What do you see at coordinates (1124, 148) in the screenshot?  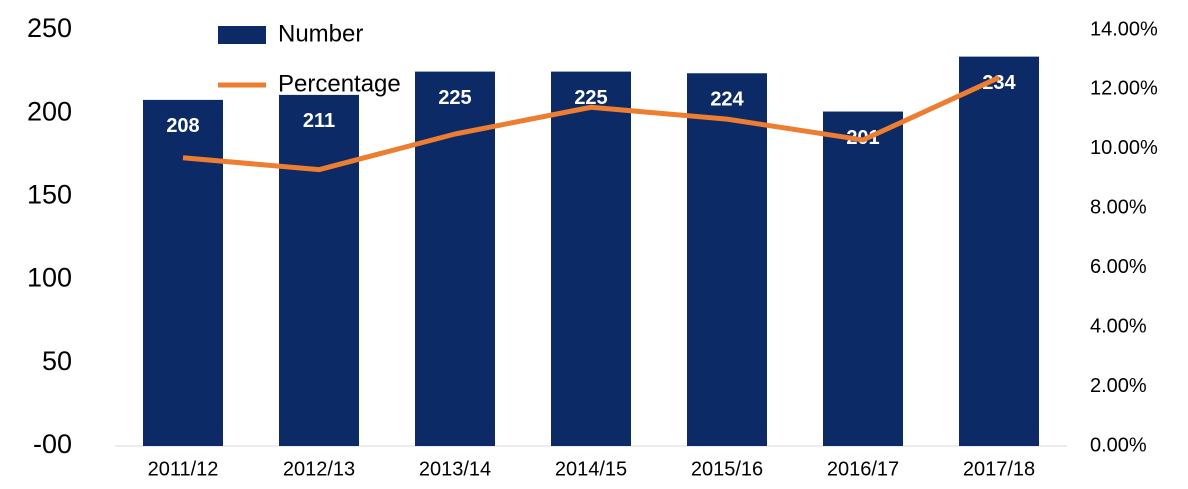 I see `y2-tick-label: 10.00%` at bounding box center [1124, 148].